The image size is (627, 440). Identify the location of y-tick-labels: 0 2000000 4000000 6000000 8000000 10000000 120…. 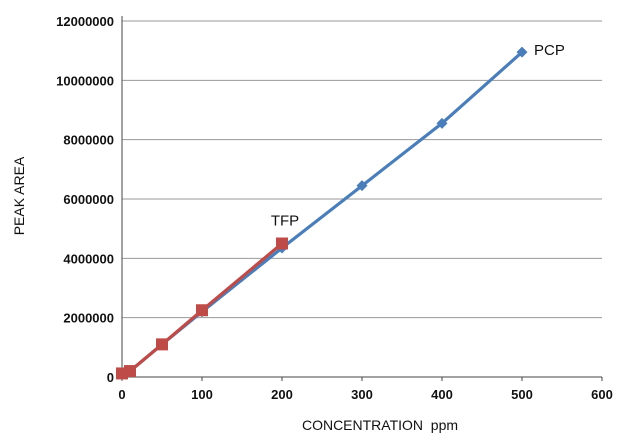
(85, 199).